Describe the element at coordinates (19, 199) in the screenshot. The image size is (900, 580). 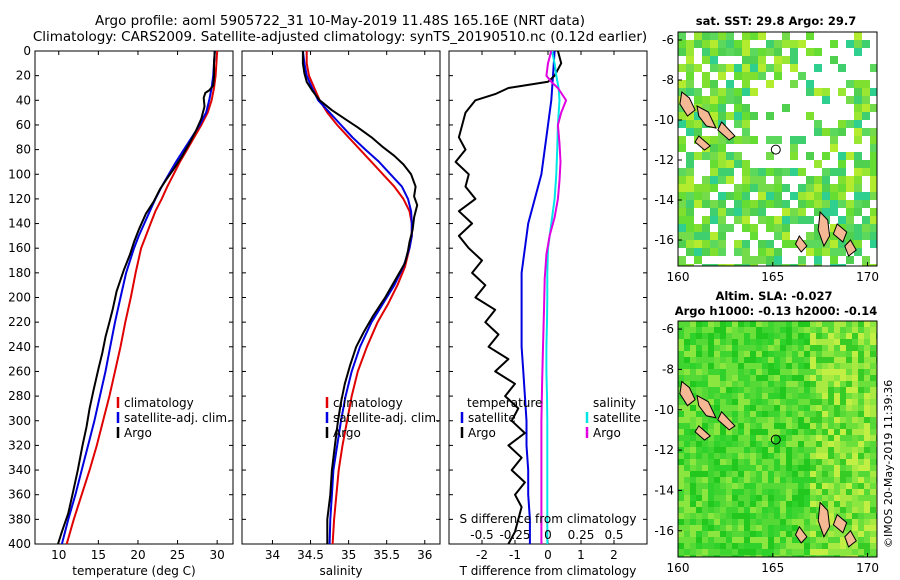
I see `y-tick-label: 120` at that location.